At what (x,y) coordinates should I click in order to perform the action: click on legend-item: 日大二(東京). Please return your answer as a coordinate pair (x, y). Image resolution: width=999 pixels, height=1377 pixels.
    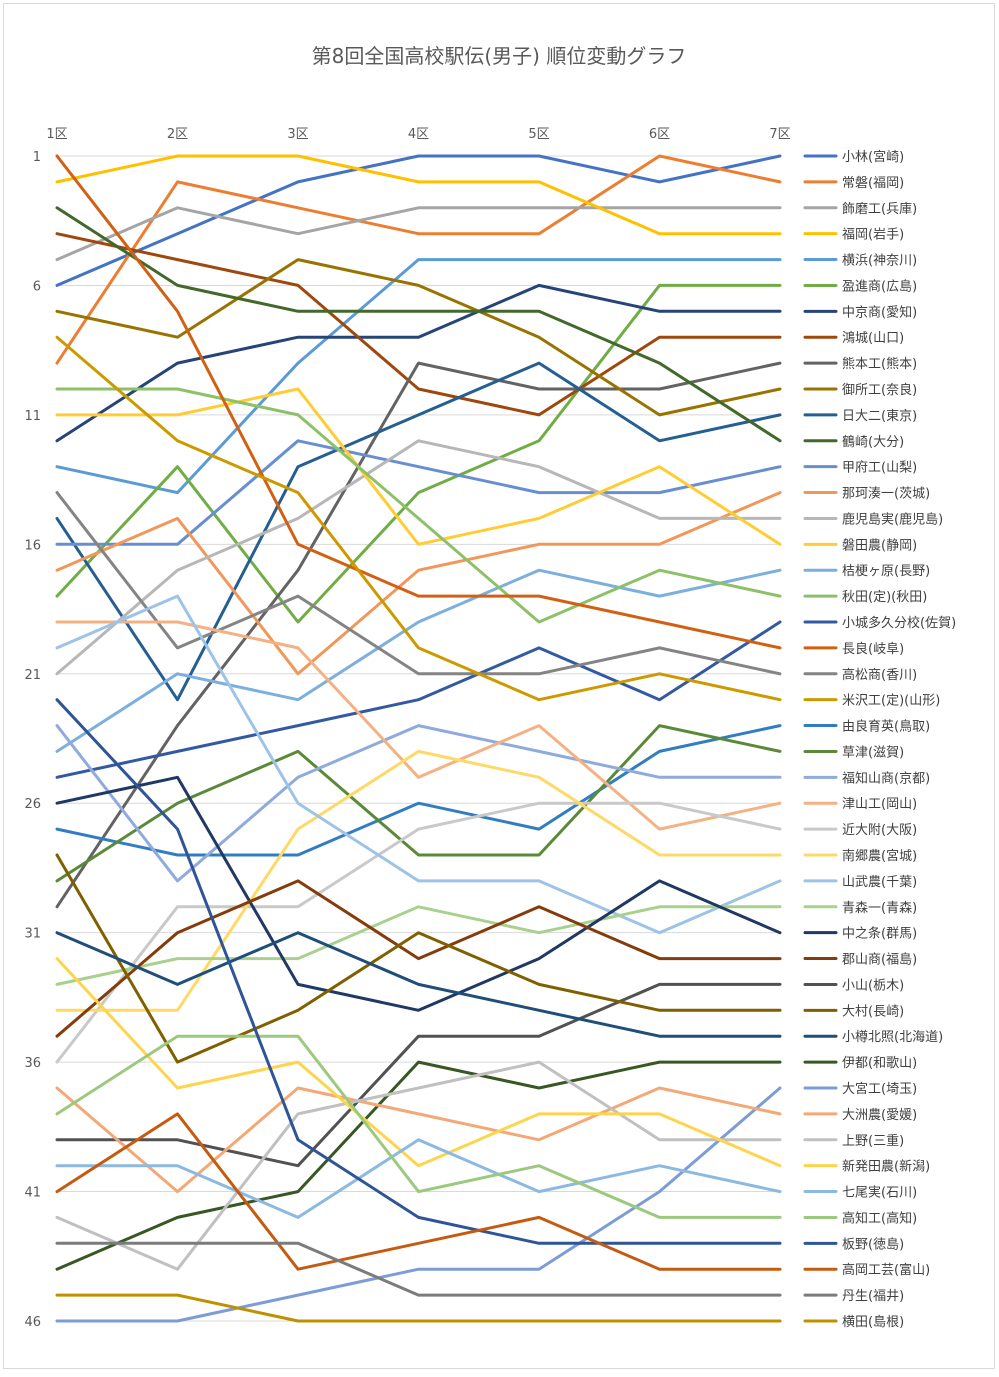
    Looking at the image, I should click on (860, 416).